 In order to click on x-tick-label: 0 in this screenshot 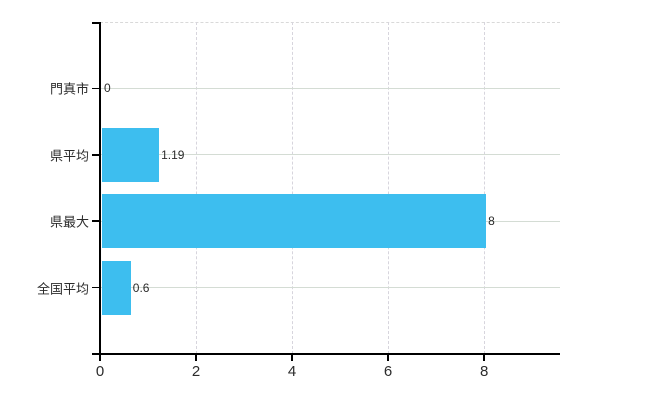, I will do `click(100, 371)`.